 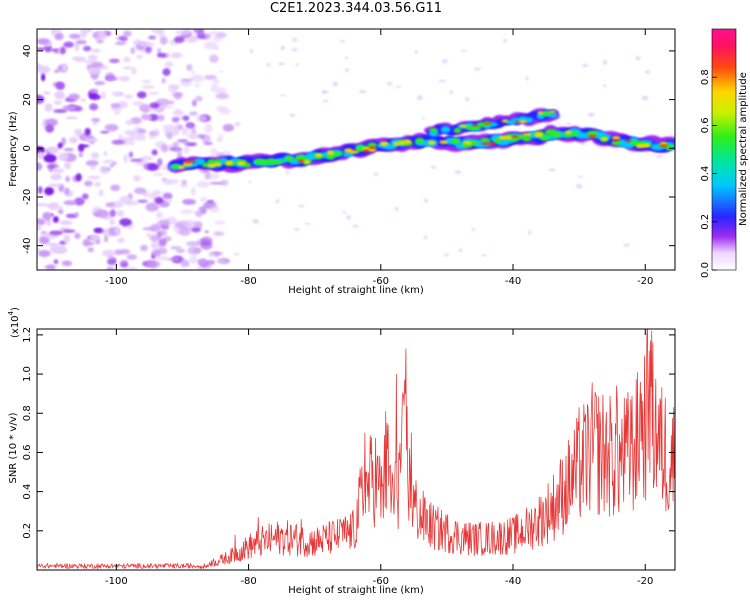 What do you see at coordinates (15, 309) in the screenshot?
I see `snr-multiplier-close: )` at bounding box center [15, 309].